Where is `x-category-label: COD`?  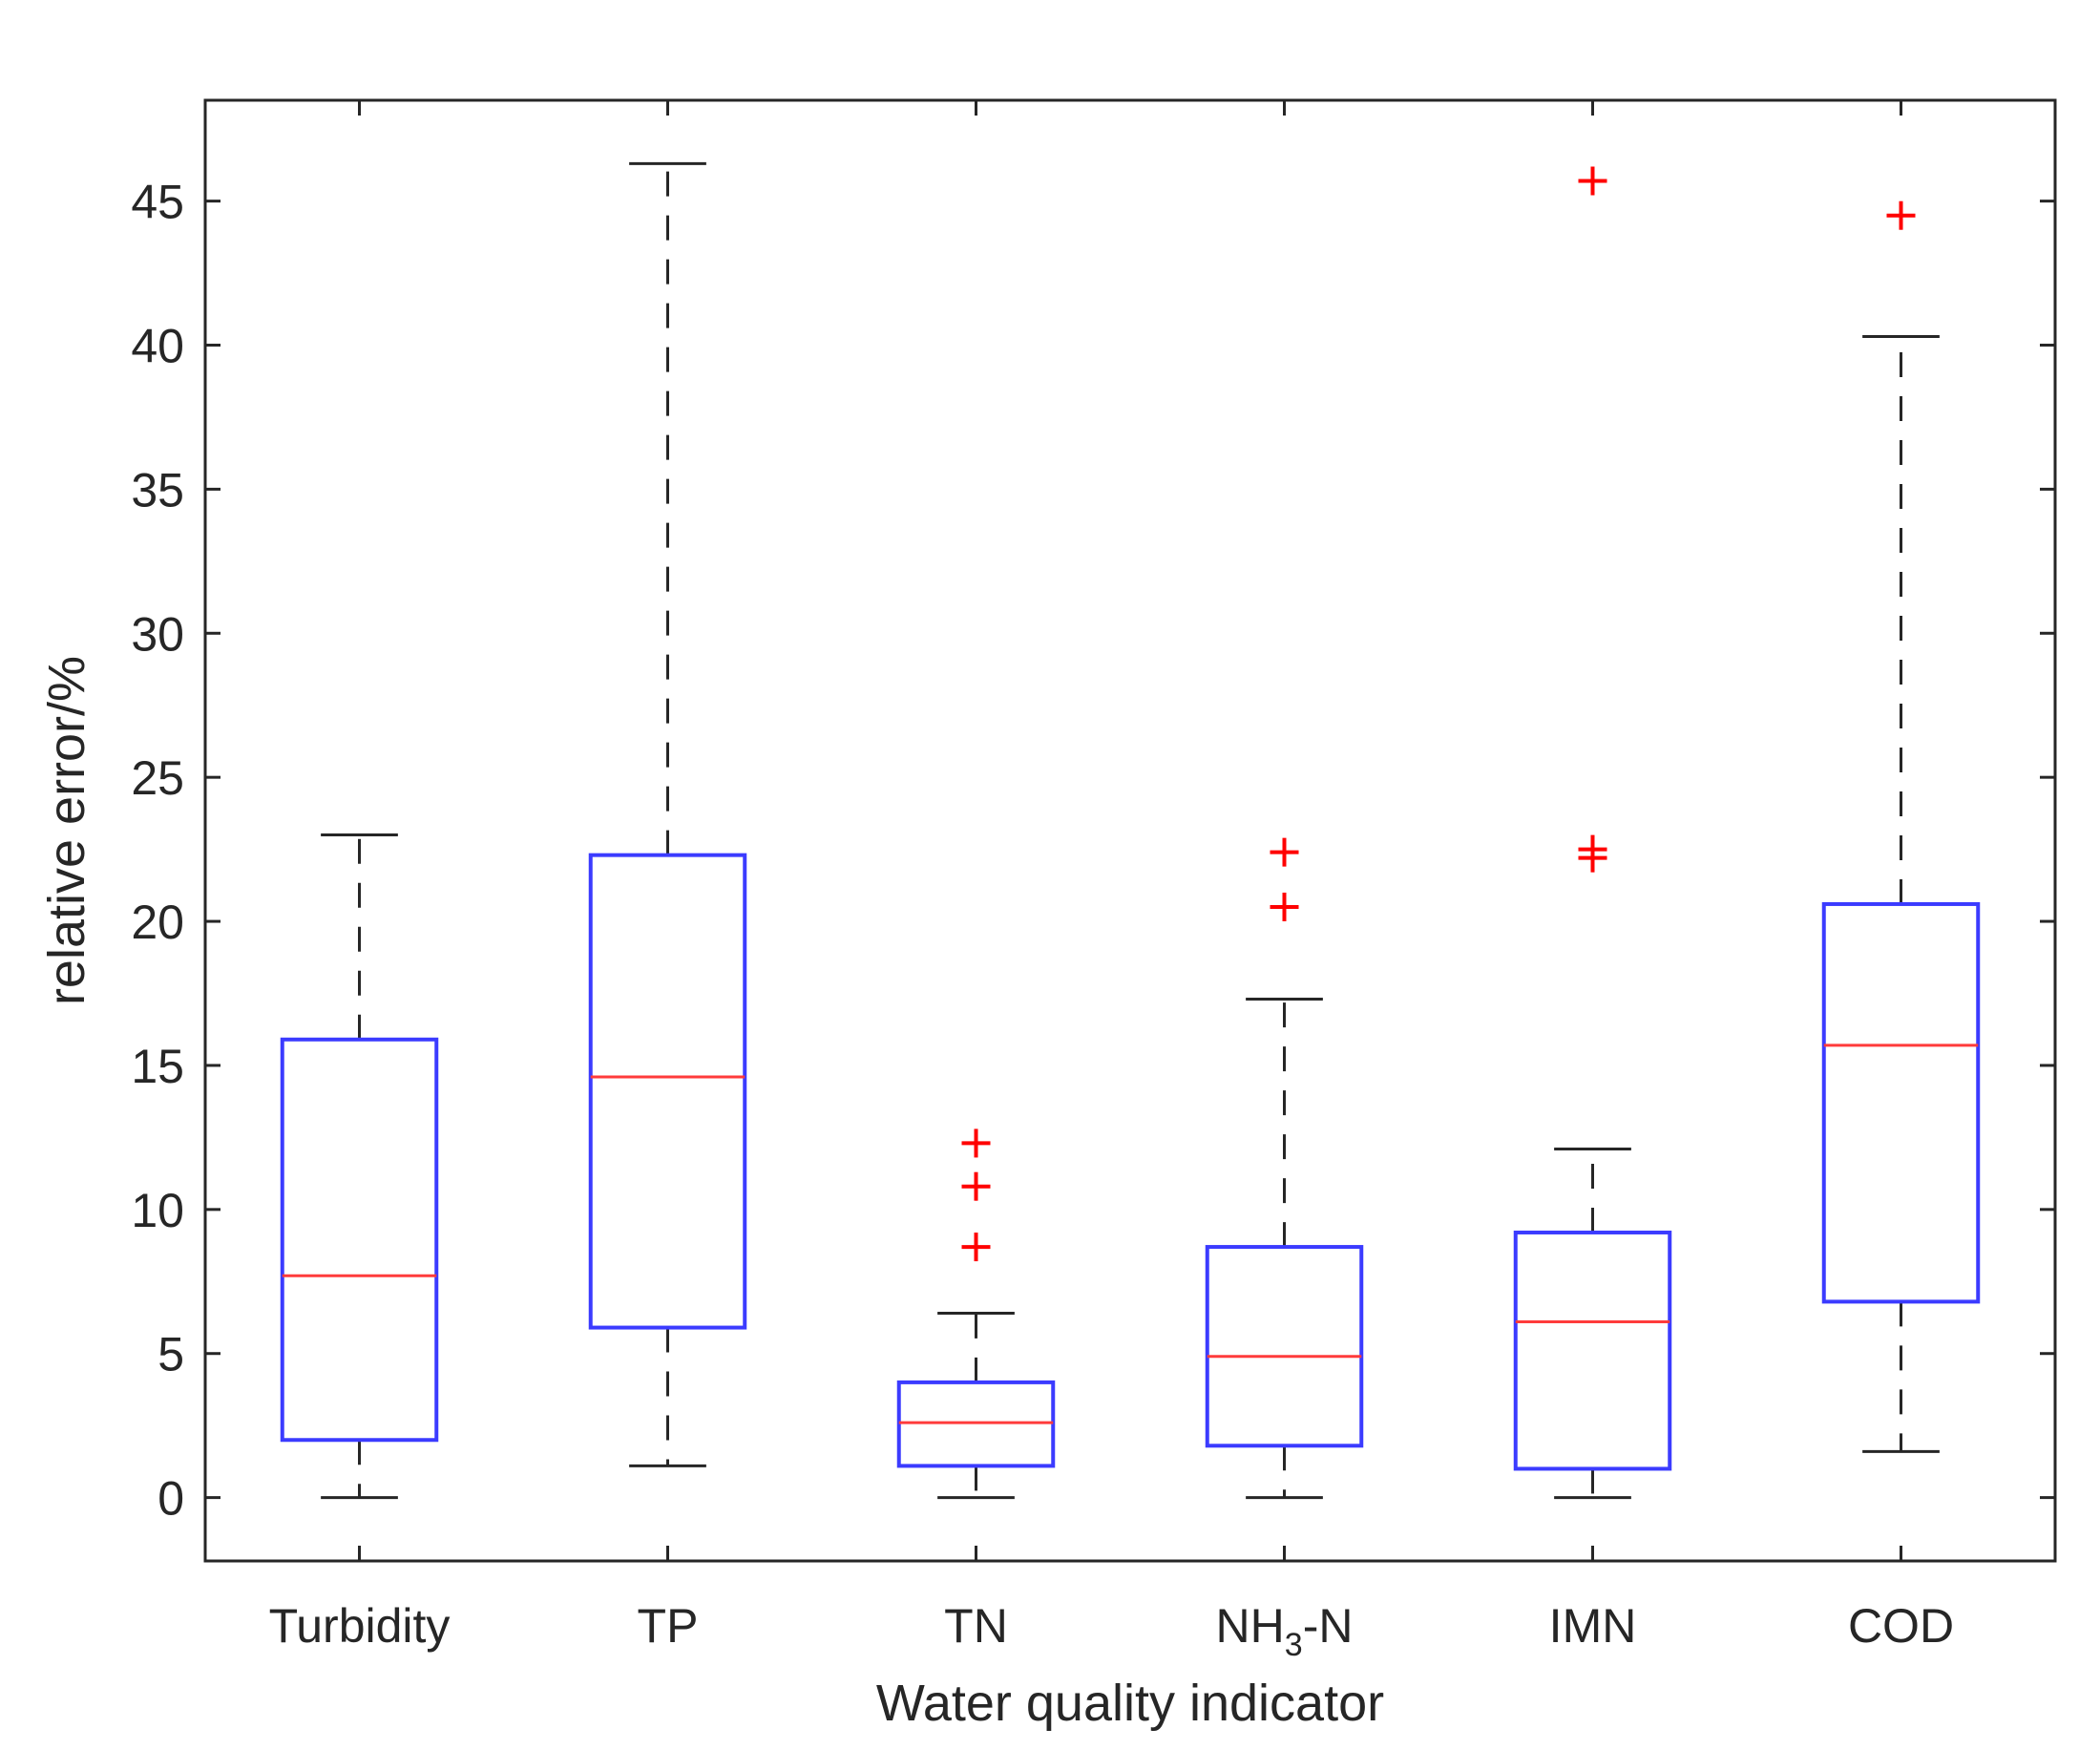 x-category-label: COD is located at coordinates (1901, 1626).